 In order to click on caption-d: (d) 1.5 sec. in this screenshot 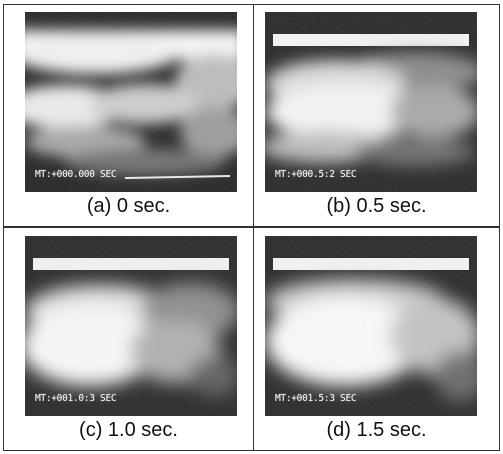, I will do `click(376, 430)`.